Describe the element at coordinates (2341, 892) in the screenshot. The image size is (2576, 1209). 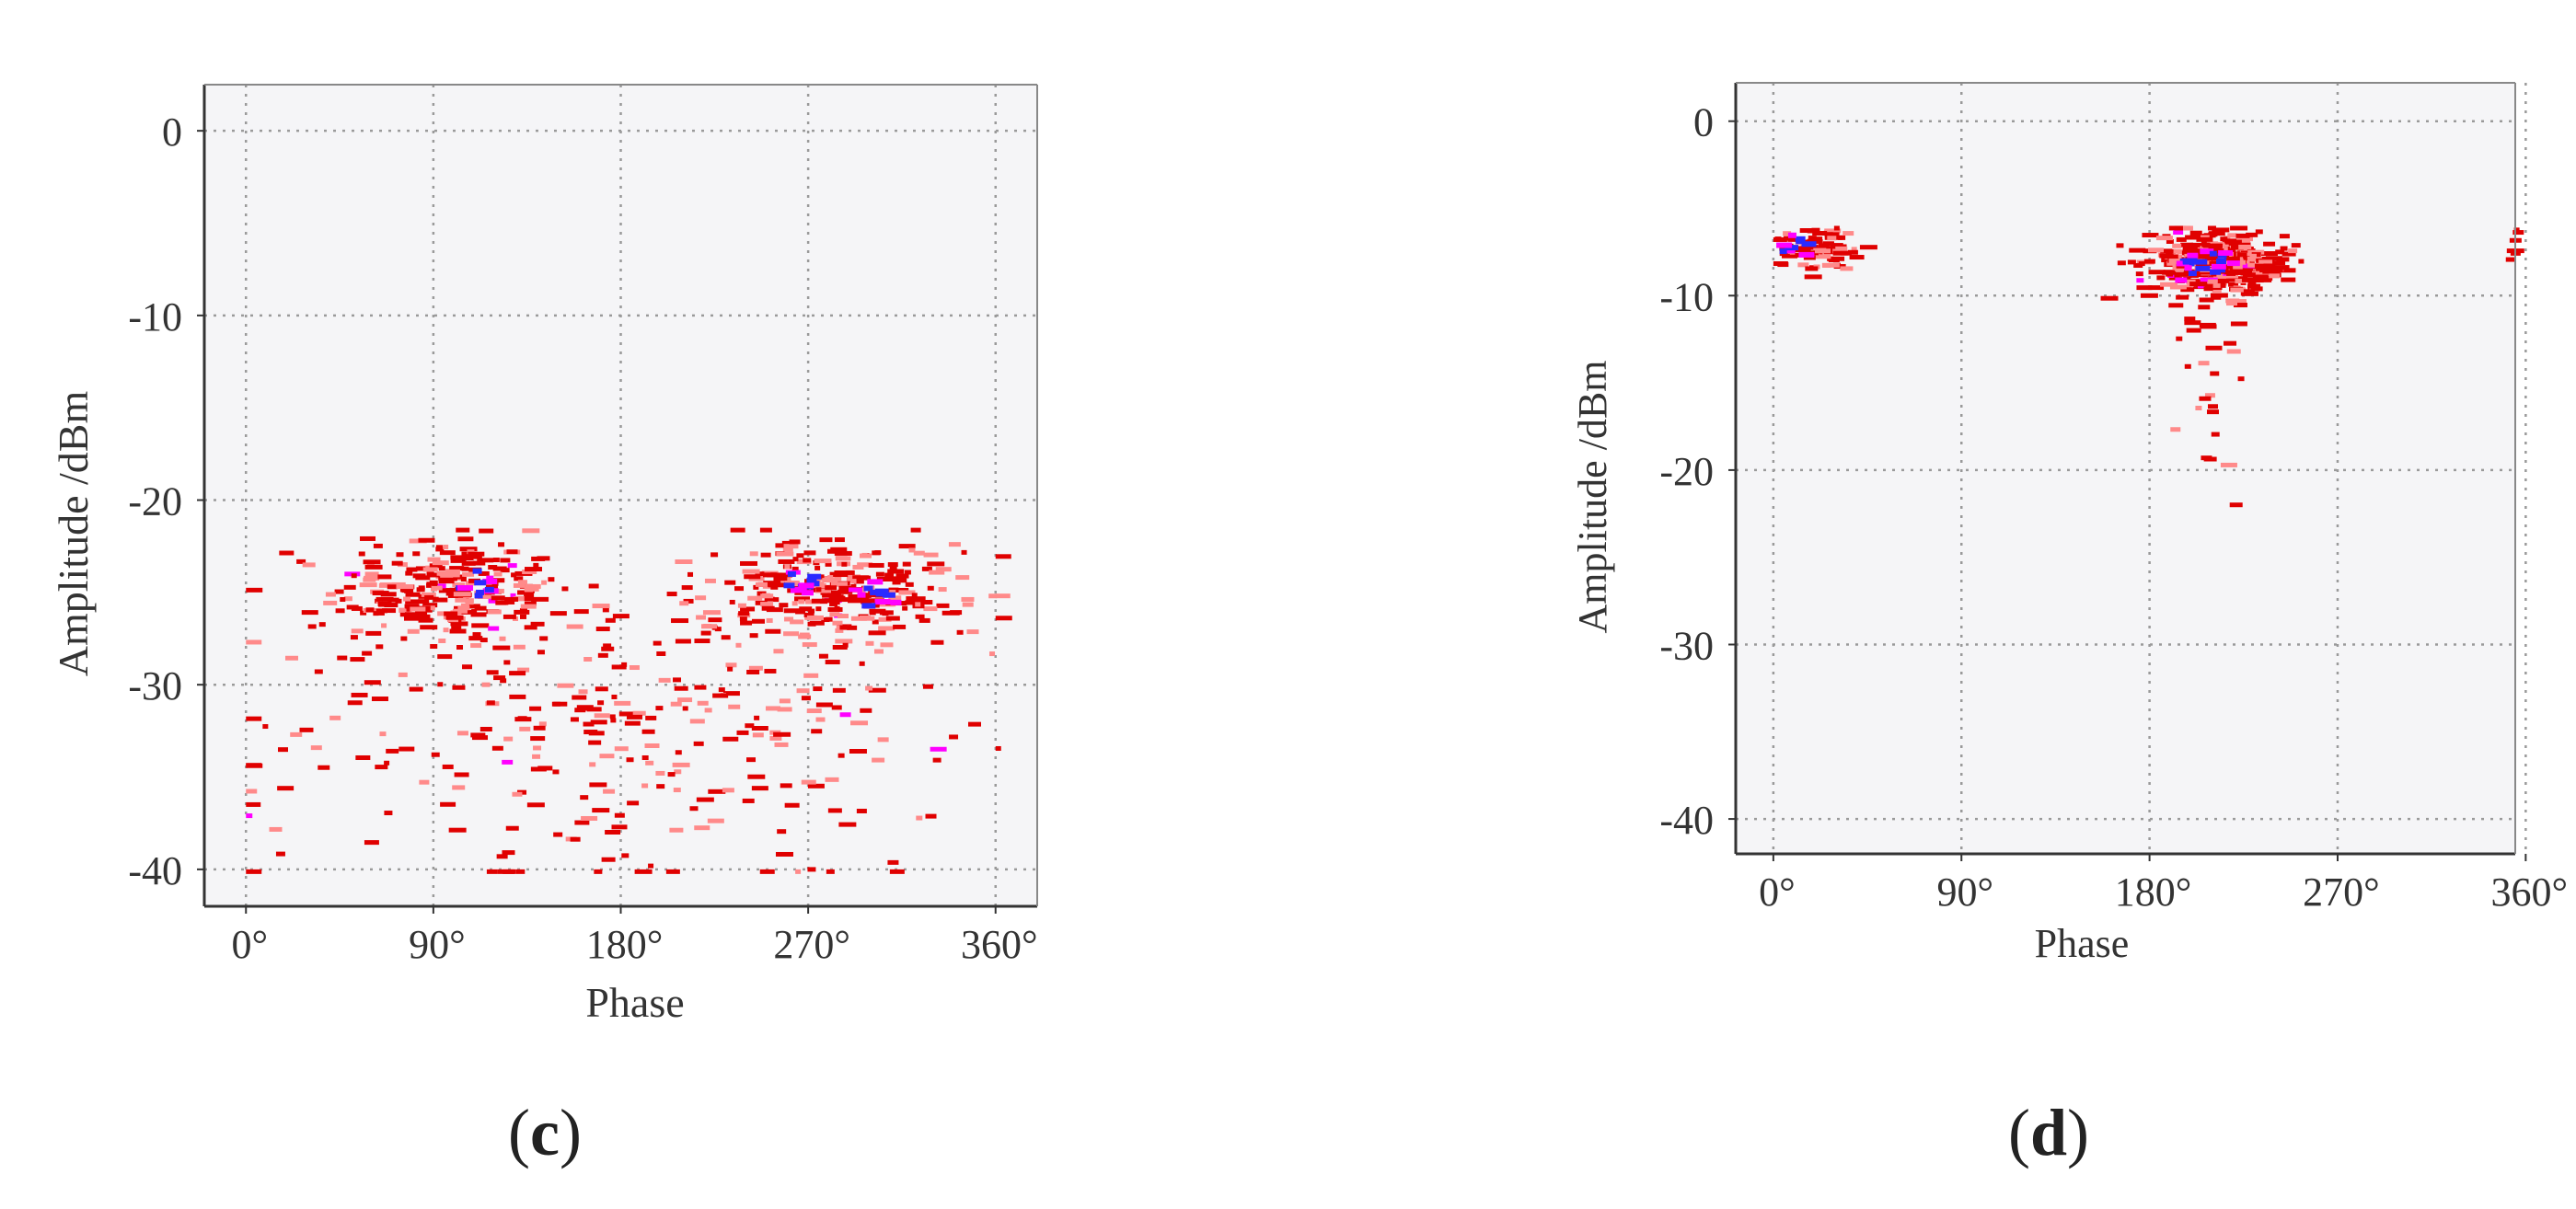
I see `chart-d-xtick-label-3: 270°` at that location.